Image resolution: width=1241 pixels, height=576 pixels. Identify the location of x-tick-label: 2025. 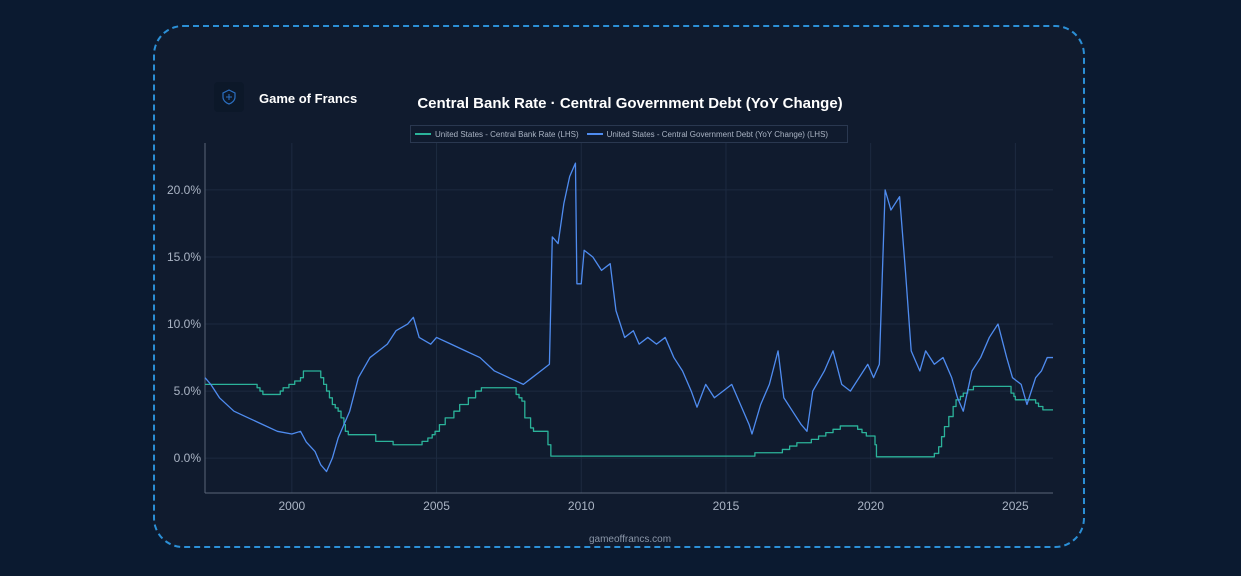
(1015, 506).